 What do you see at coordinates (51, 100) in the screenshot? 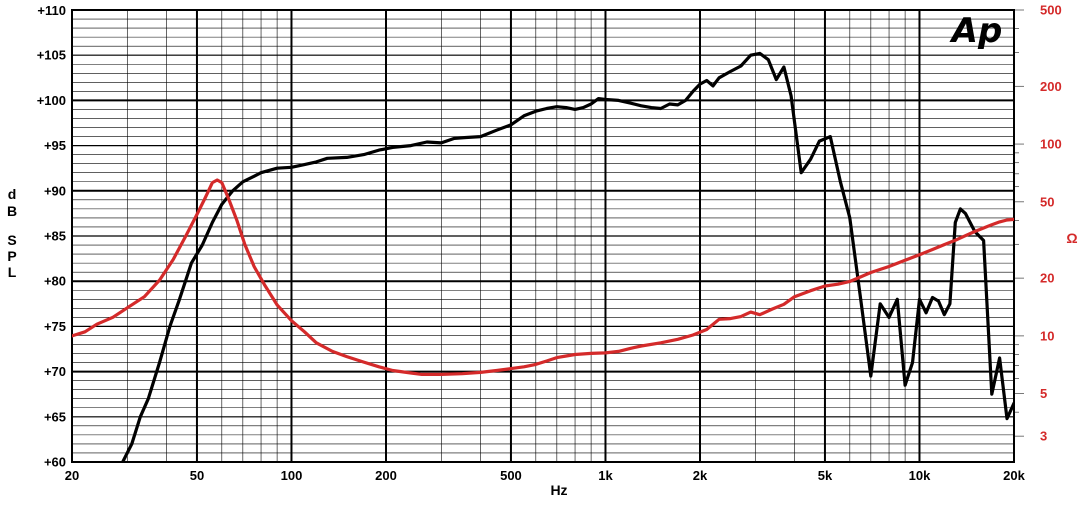
I see `y-tick-label-left: +100` at bounding box center [51, 100].